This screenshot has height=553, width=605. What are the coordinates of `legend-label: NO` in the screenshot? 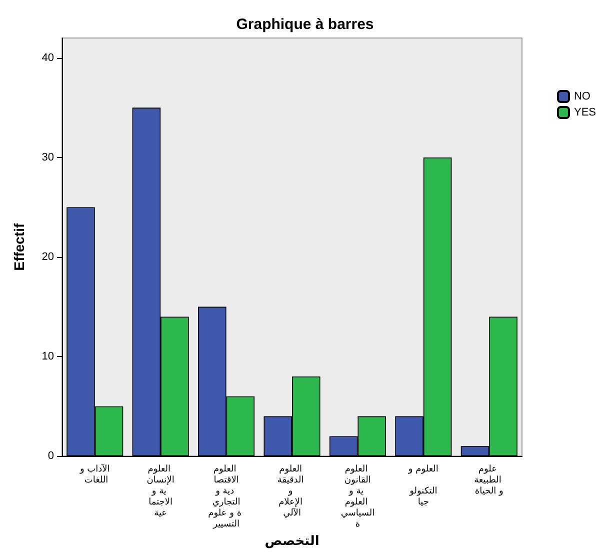 It's located at (582, 96).